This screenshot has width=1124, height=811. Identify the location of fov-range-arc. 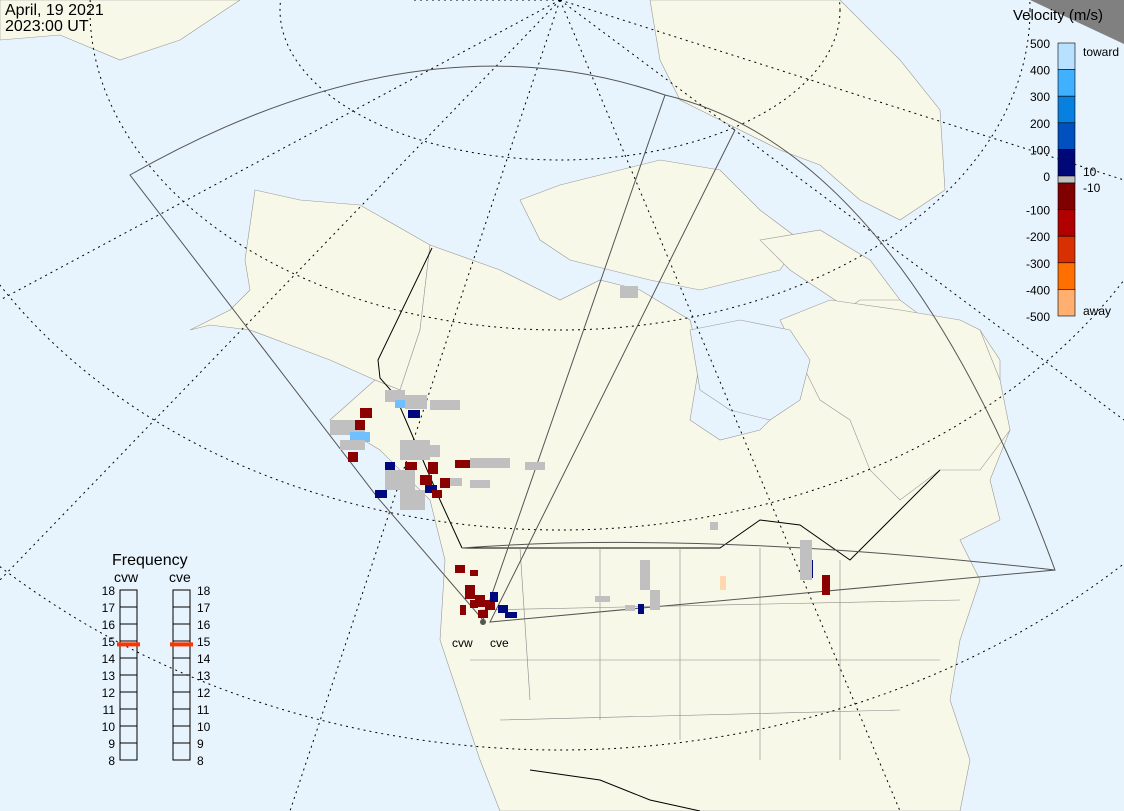
(758, 556).